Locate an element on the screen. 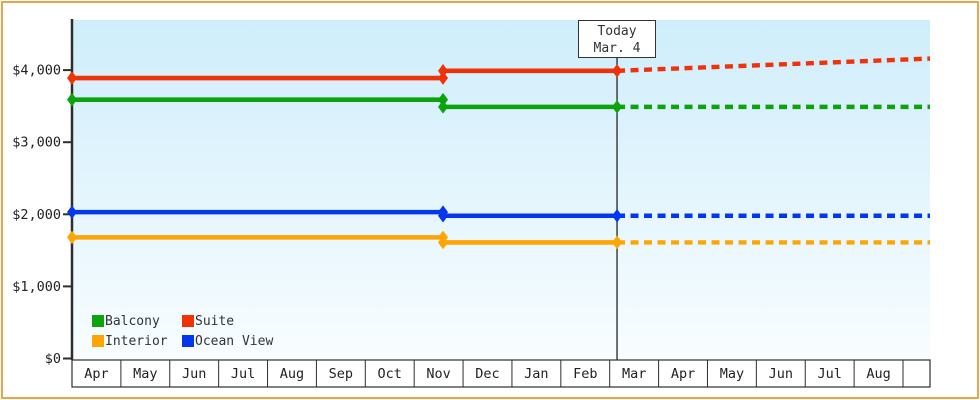 This screenshot has height=400, width=980. month-label: Oct is located at coordinates (390, 374).